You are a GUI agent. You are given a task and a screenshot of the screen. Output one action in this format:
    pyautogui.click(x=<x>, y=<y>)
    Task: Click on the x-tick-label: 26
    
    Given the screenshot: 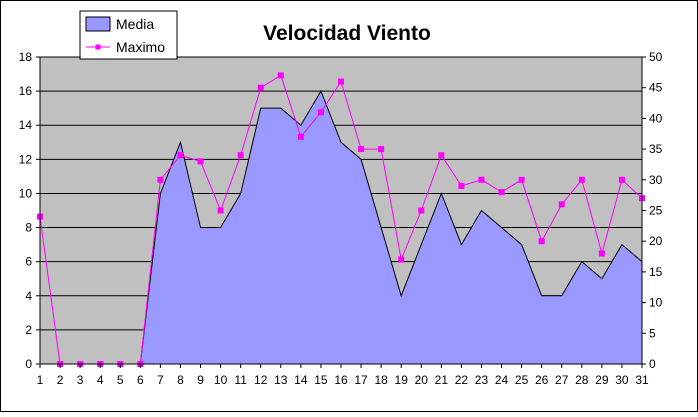 What is the action you would take?
    pyautogui.click(x=542, y=380)
    